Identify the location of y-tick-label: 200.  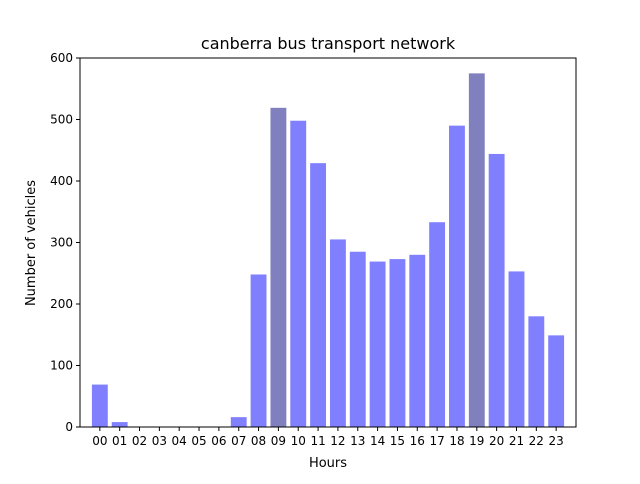
(61, 304).